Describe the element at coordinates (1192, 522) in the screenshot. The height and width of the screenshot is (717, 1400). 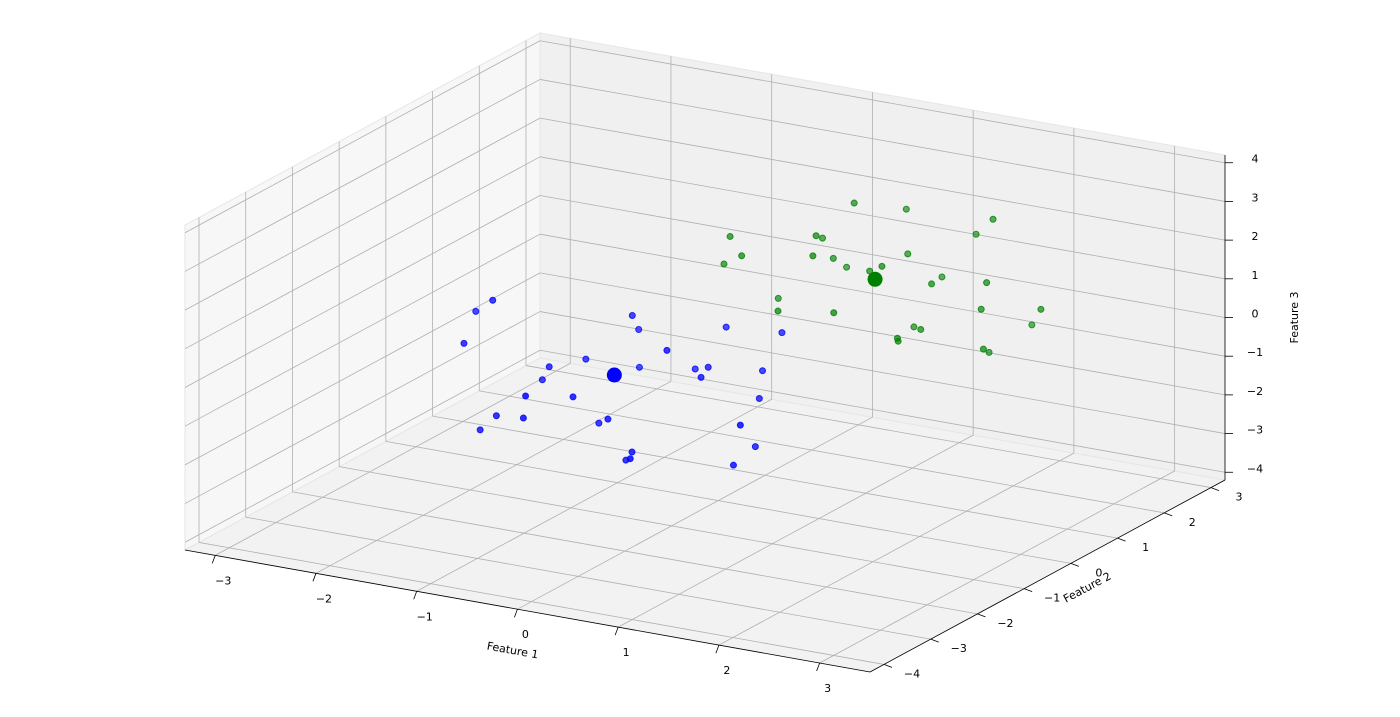
I see `y-tick-label: 2` at that location.